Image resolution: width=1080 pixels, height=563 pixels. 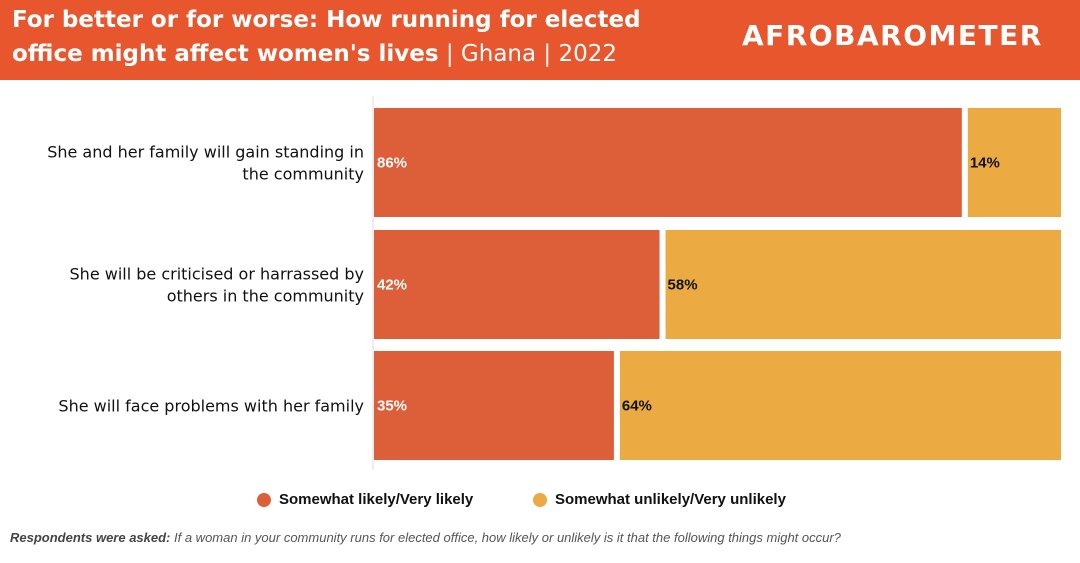 I want to click on data-label-unlikely-1: 58%, so click(x=683, y=285).